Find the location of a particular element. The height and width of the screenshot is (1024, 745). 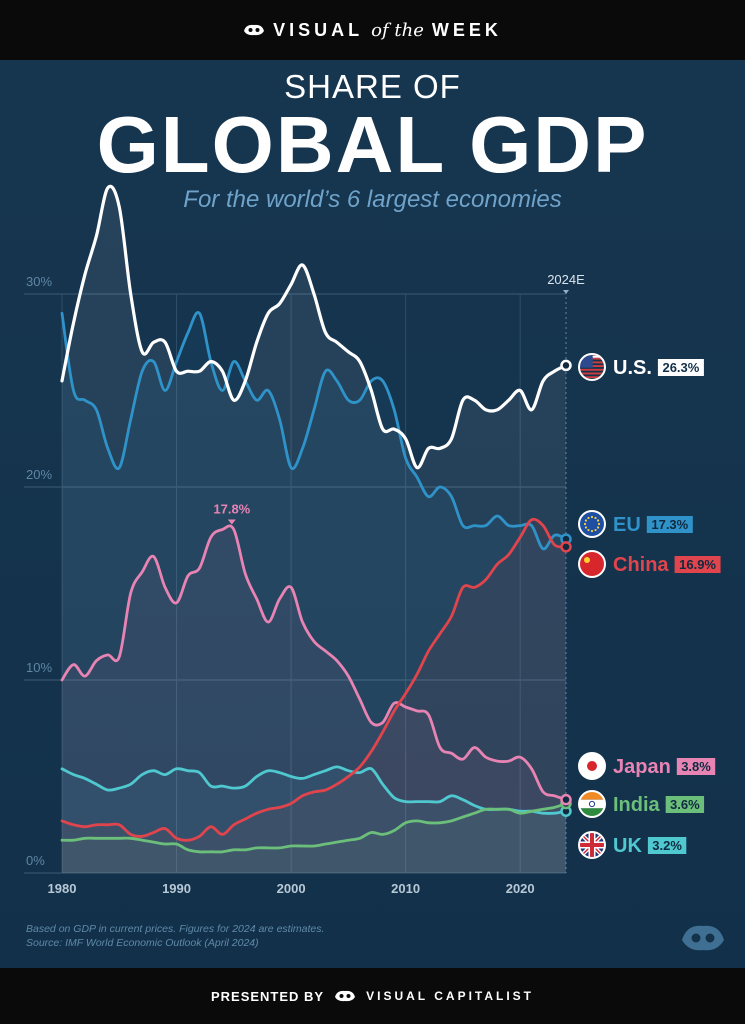

legend-value: 3.2% is located at coordinates (667, 845).